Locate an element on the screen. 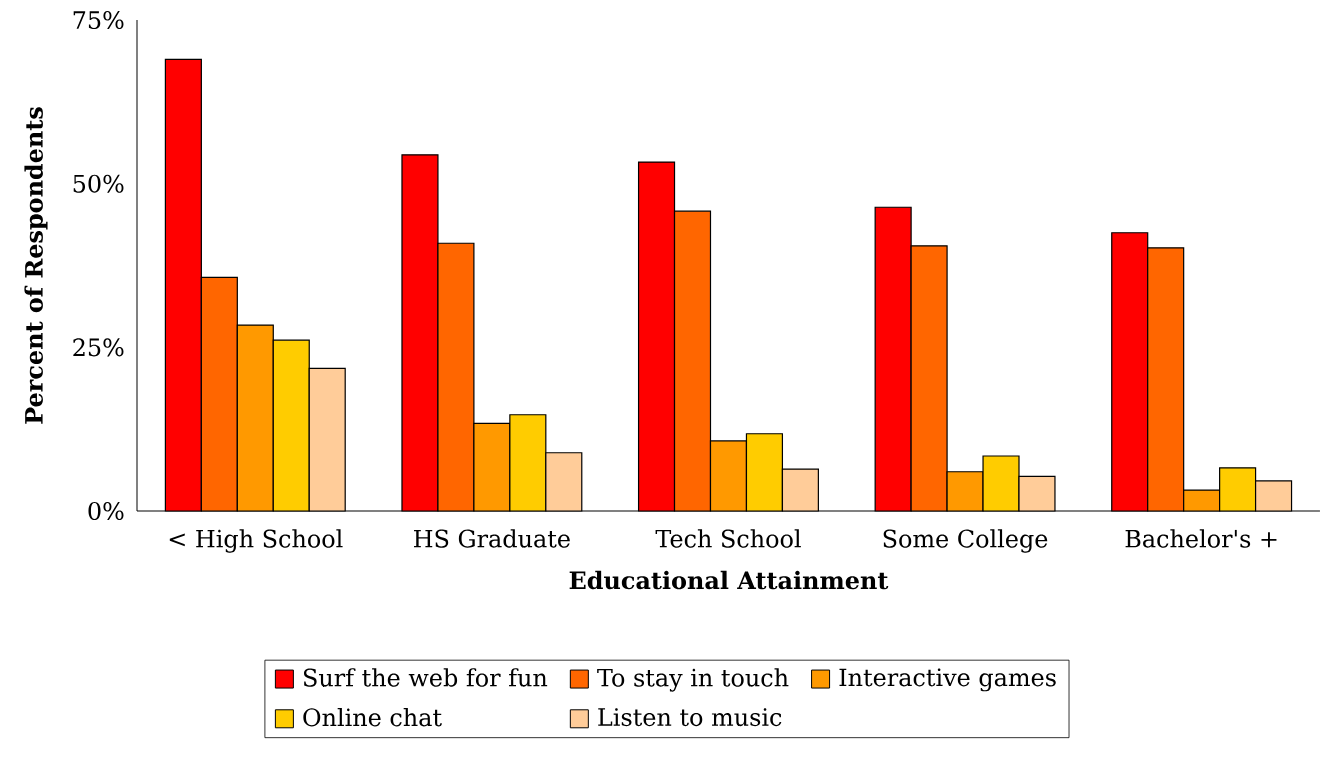 Image resolution: width=1330 pixels, height=762 pixels. y-tick-label: 25% is located at coordinates (98, 347).